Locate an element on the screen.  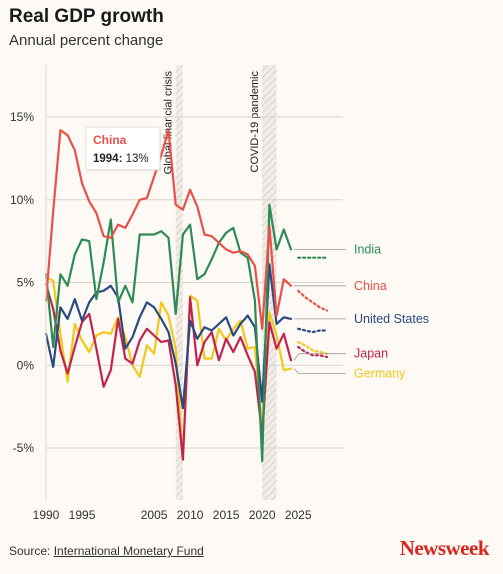
legend-label-india: India is located at coordinates (367, 249).